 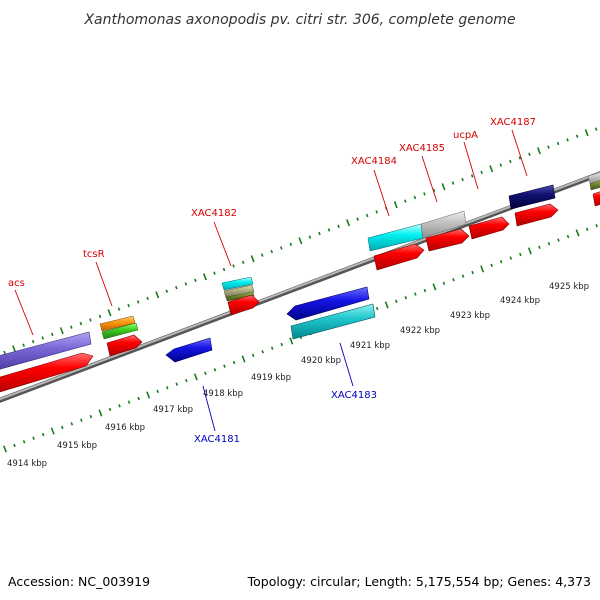 What do you see at coordinates (94, 254) in the screenshot?
I see `label-tcsR: tcsR` at bounding box center [94, 254].